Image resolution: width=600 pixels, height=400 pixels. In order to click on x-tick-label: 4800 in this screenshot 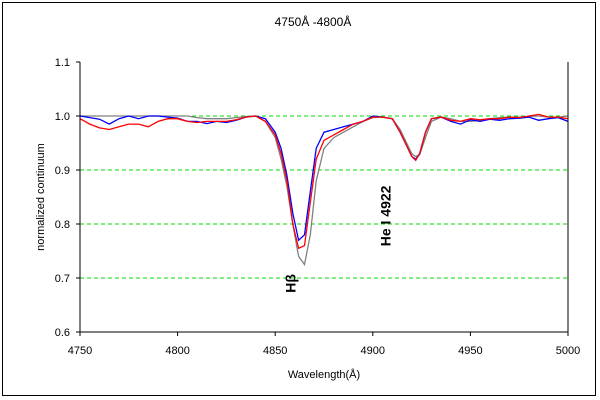, I will do `click(177, 351)`.